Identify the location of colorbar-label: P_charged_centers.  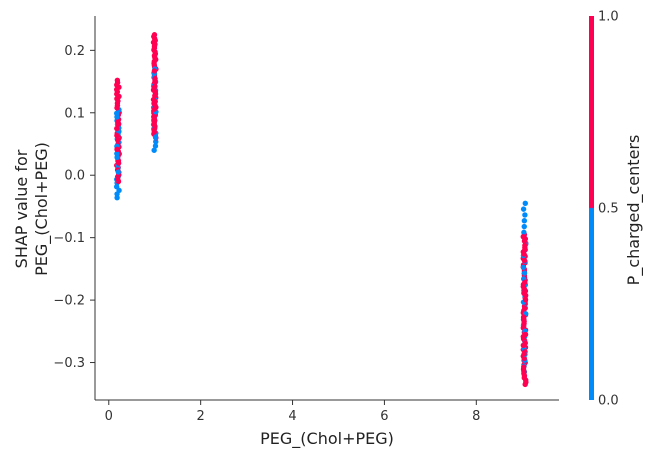
(634, 210).